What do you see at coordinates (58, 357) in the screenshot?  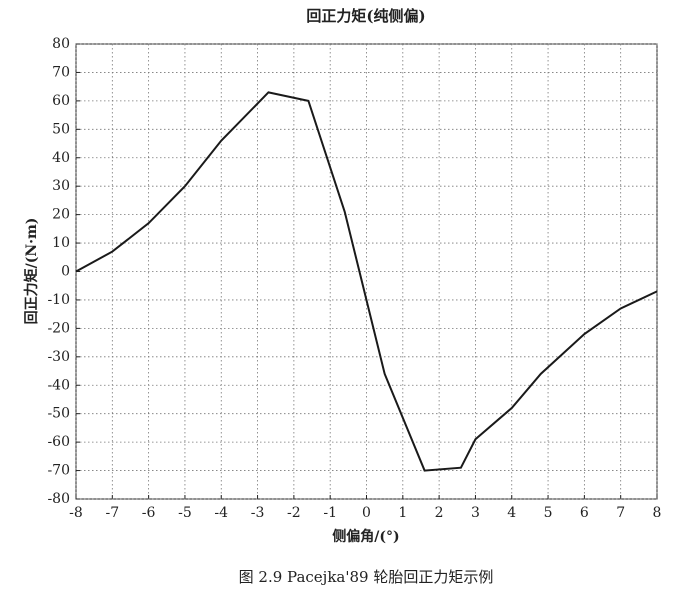 I see `y-tick-label: -30` at bounding box center [58, 357].